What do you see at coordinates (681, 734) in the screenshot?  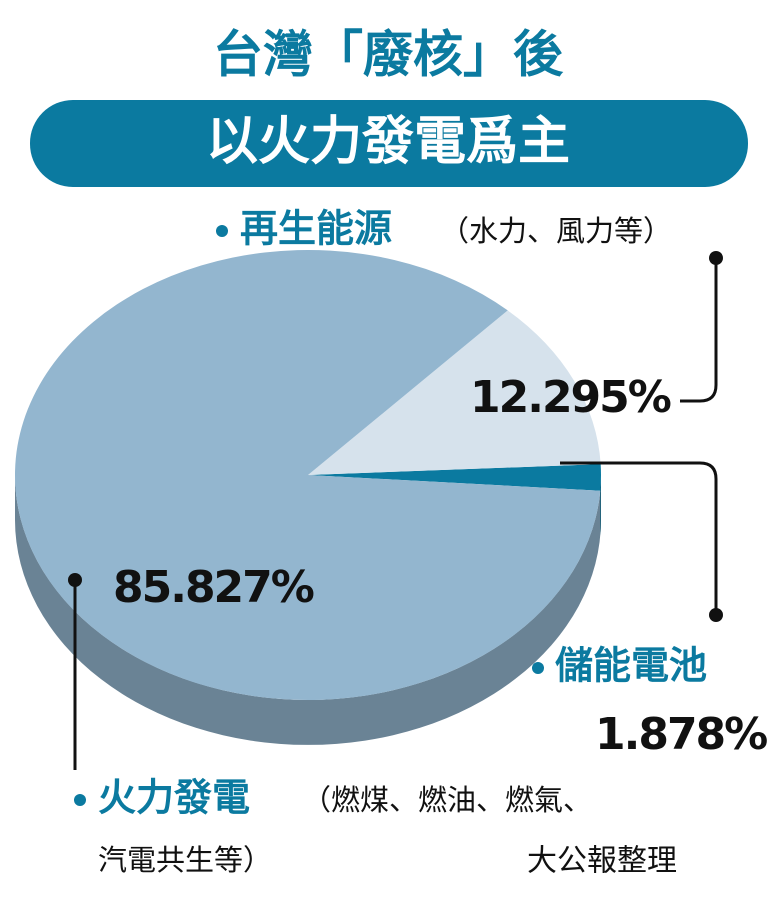 I see `value-label: 1.878%` at bounding box center [681, 734].